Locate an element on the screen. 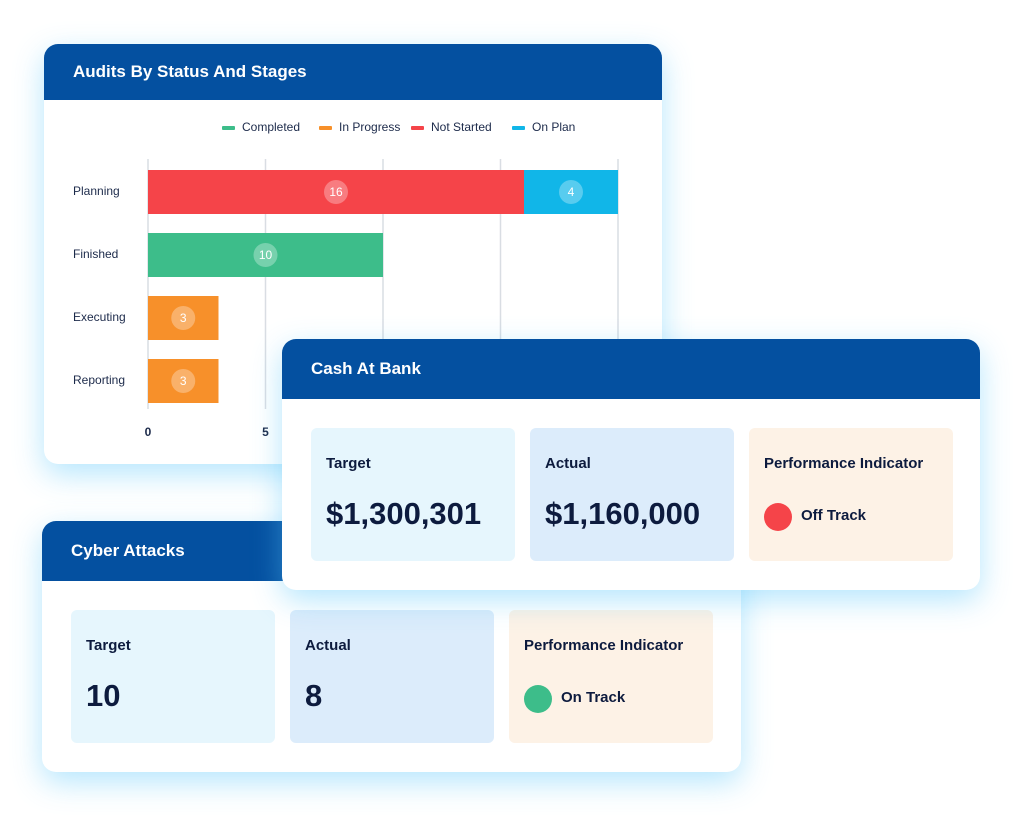 The width and height of the screenshot is (1024, 827). legend-label: On Plan is located at coordinates (553, 127).